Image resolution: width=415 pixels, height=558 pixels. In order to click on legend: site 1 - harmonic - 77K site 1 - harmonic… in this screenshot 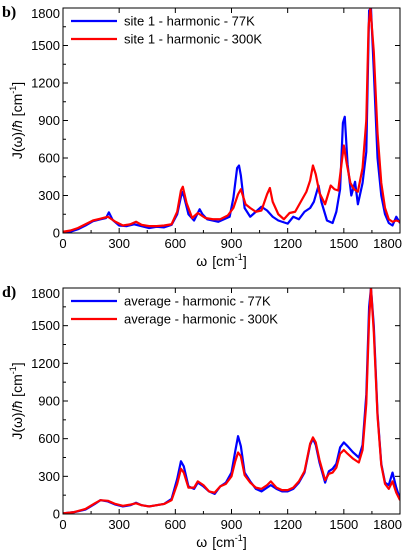, I will do `click(166, 30)`.